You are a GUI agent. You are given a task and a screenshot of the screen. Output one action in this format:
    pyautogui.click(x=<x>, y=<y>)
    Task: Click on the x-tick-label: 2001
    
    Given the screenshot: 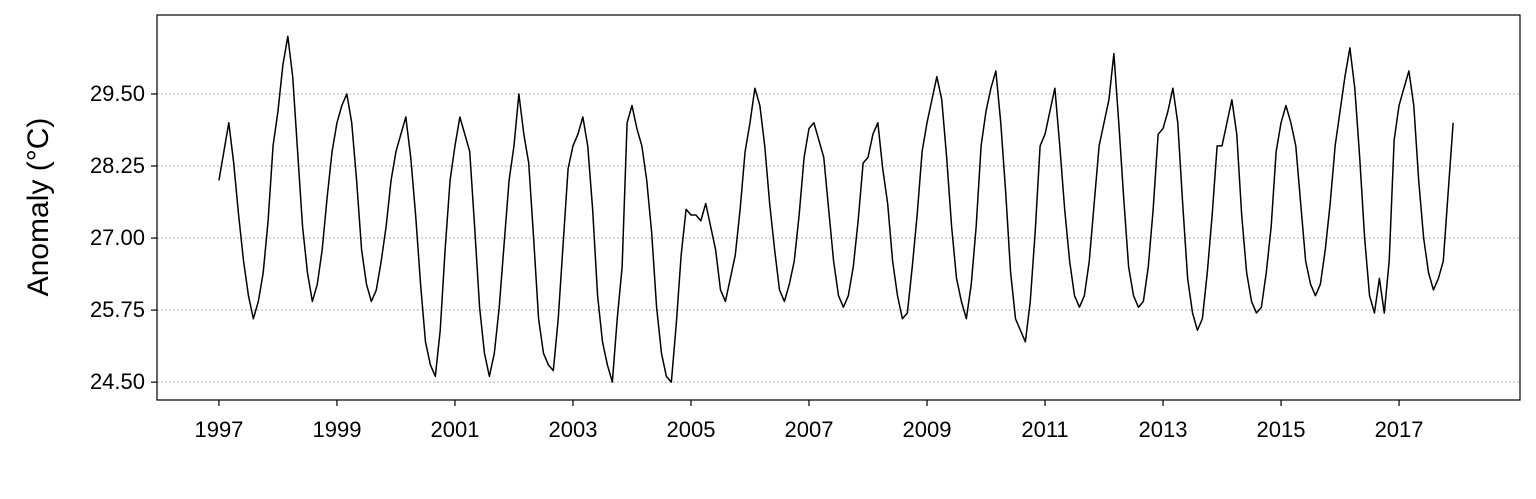 What is the action you would take?
    pyautogui.click(x=454, y=429)
    